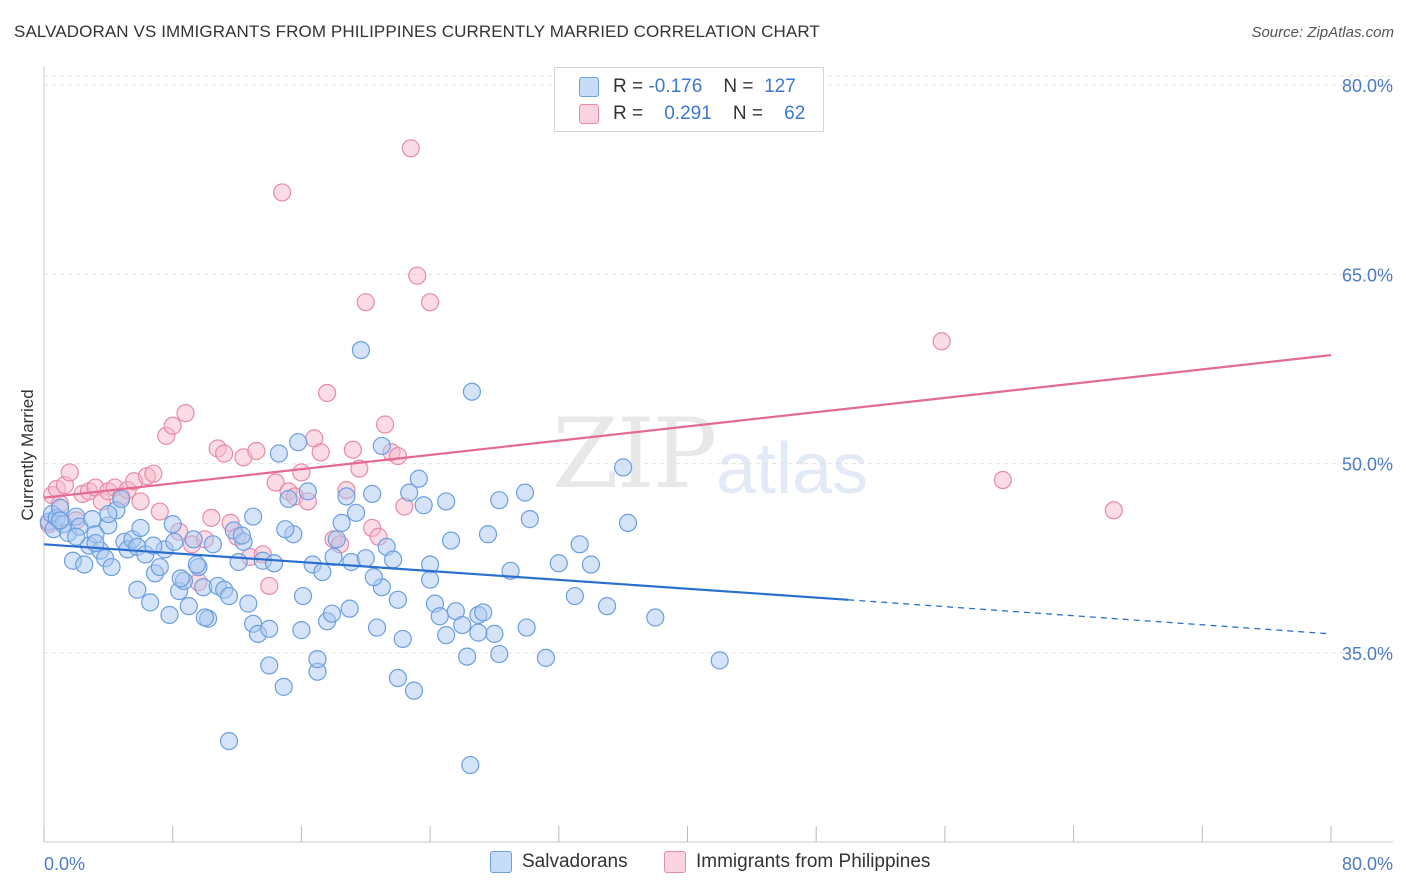  I want to click on salvadoran-trend-extension, so click(1090, 617).